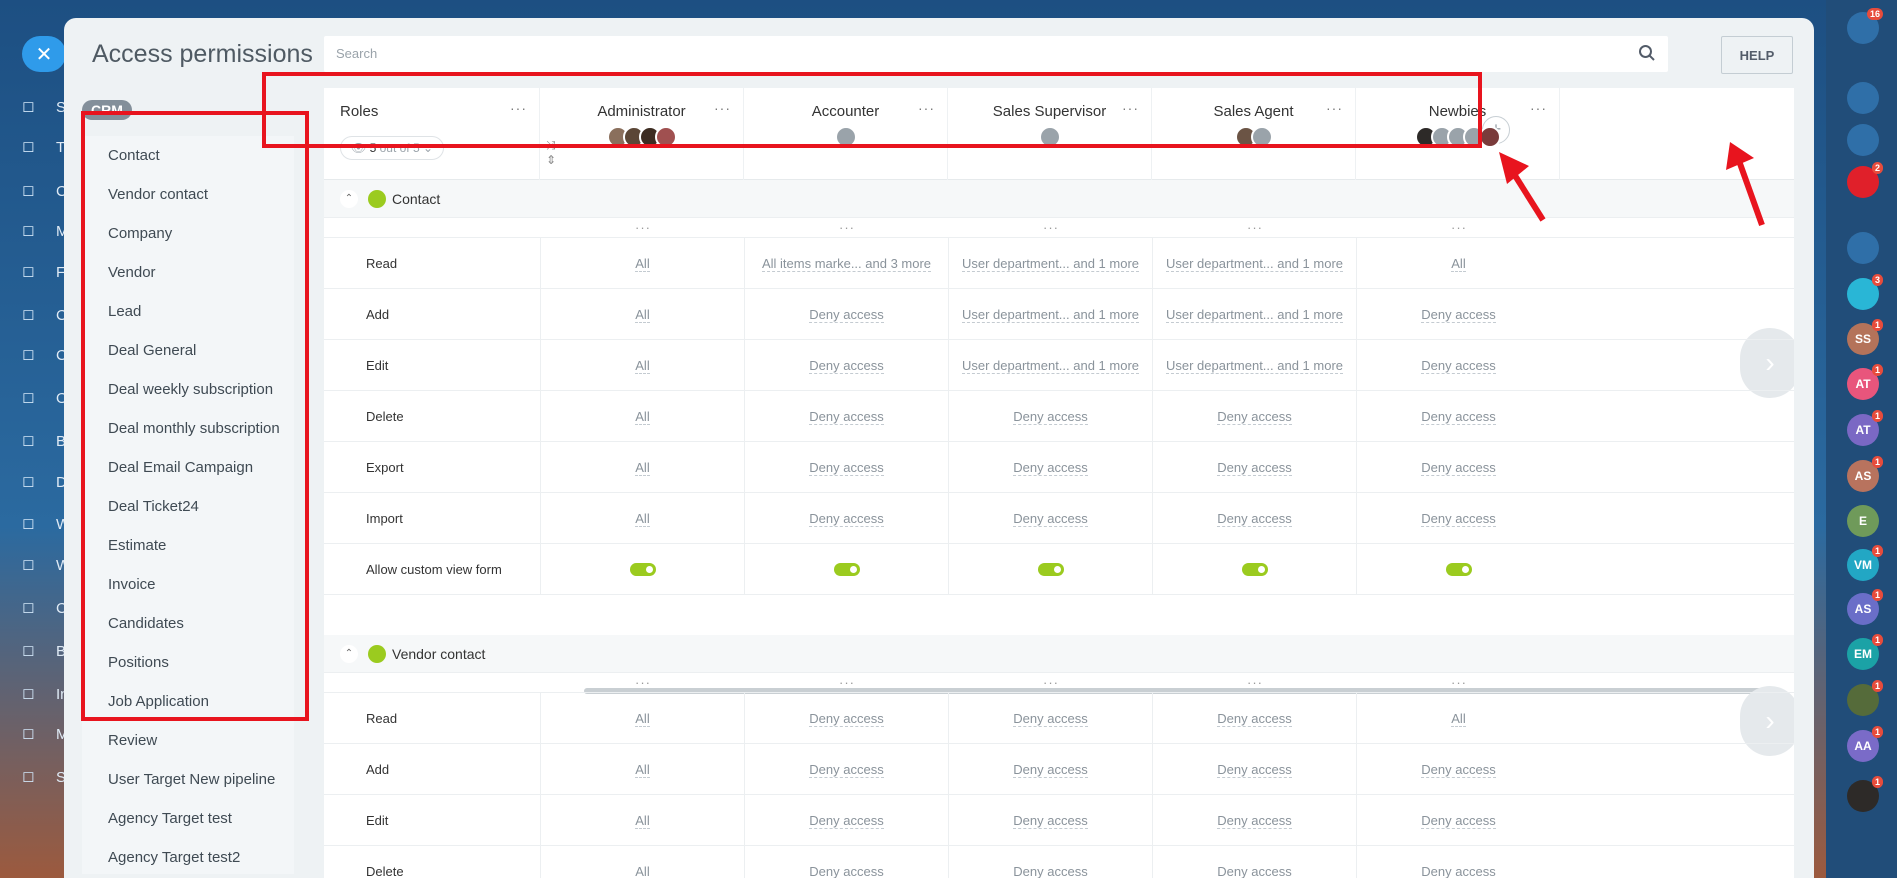 This screenshot has width=1897, height=878. I want to click on roles-visibility-filter: 👁 5 out of 5 ⌄, so click(392, 148).